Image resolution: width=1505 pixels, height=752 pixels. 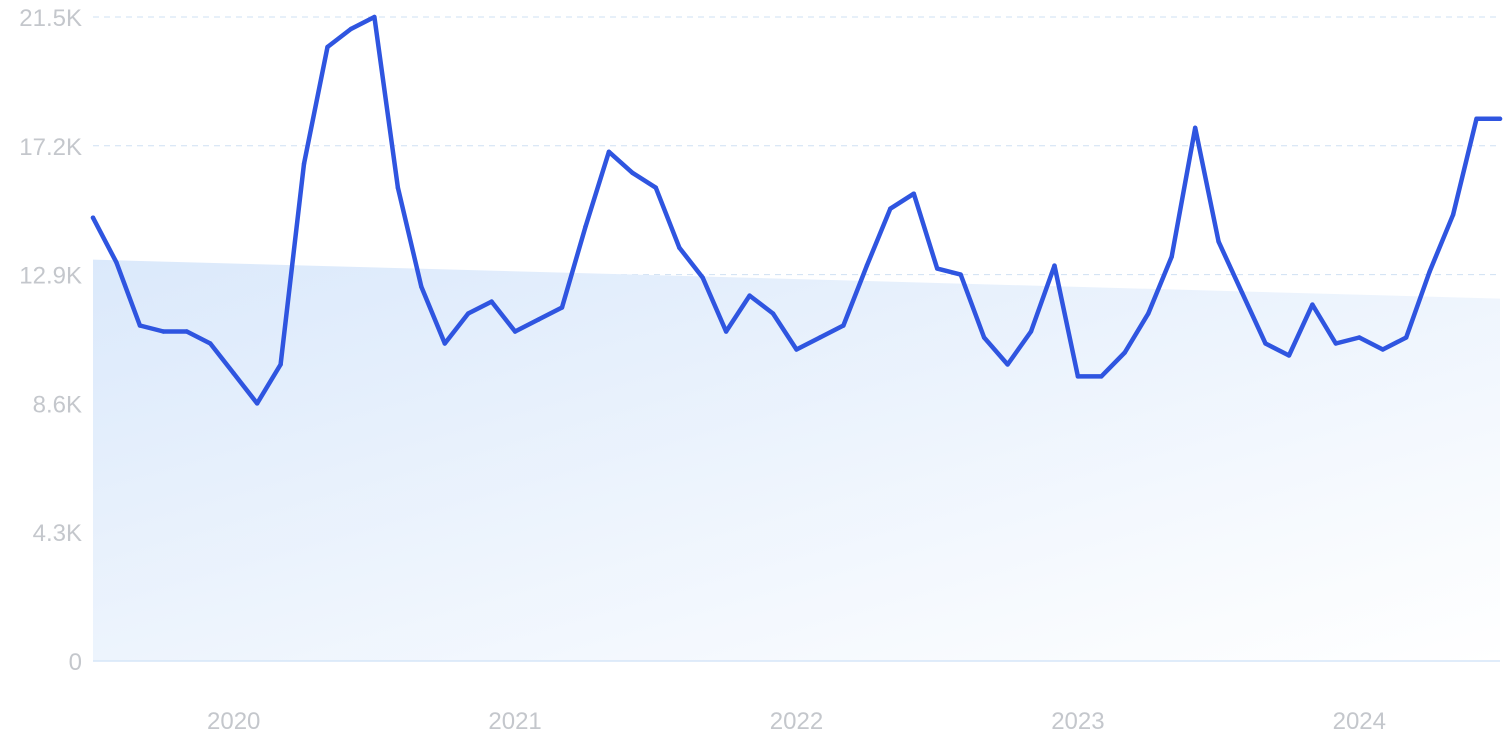 I want to click on y-axis-ticks: 0 4.3K 8.6K 12.9K 17.2K 21.5K, so click(x=50, y=340).